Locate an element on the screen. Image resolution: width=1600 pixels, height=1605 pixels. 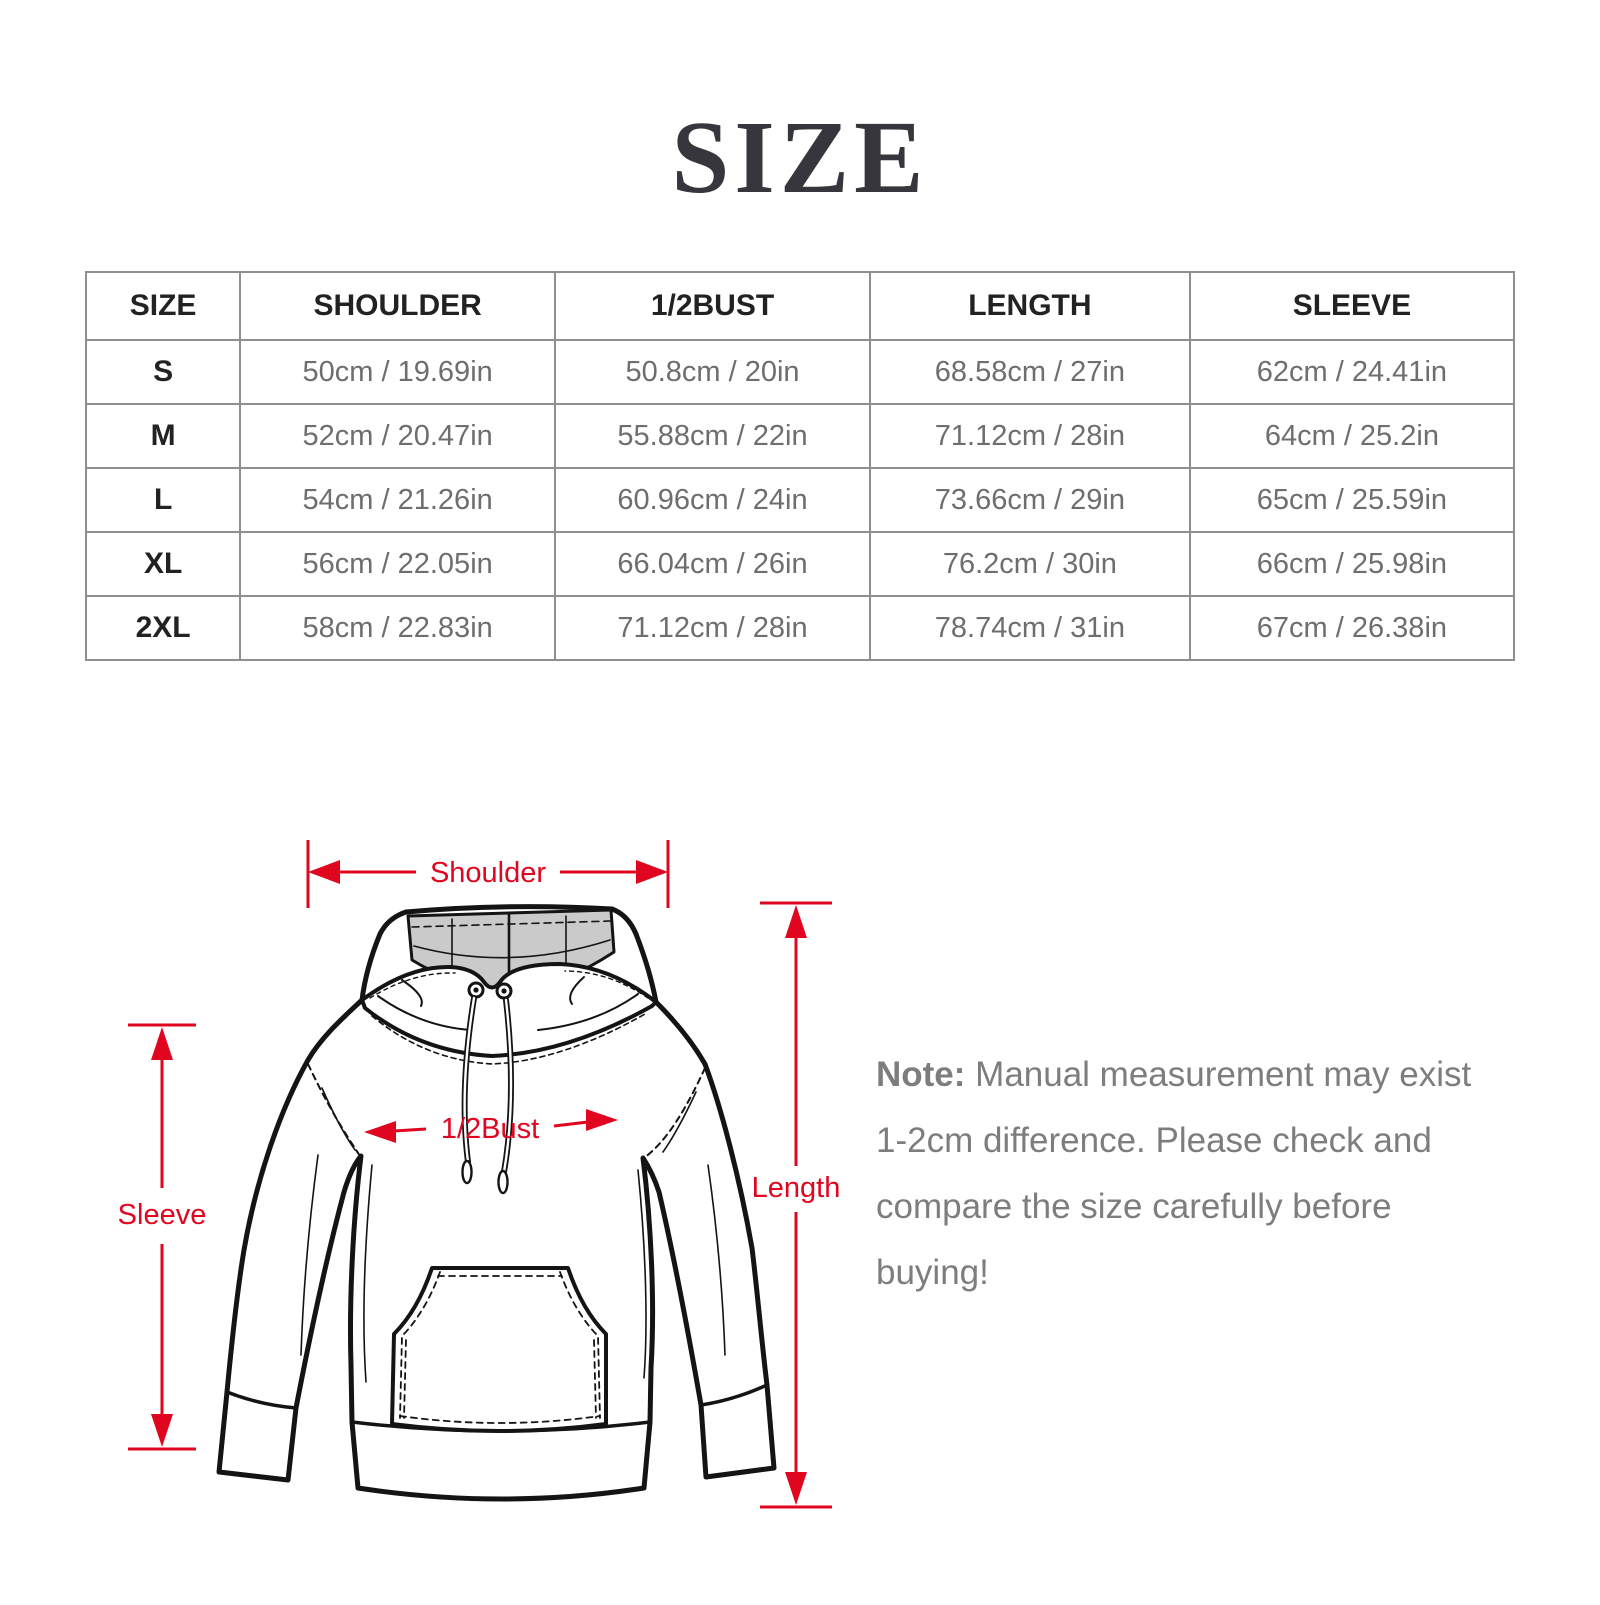
cell-length: 78.74cm / 31in is located at coordinates (1029, 628).